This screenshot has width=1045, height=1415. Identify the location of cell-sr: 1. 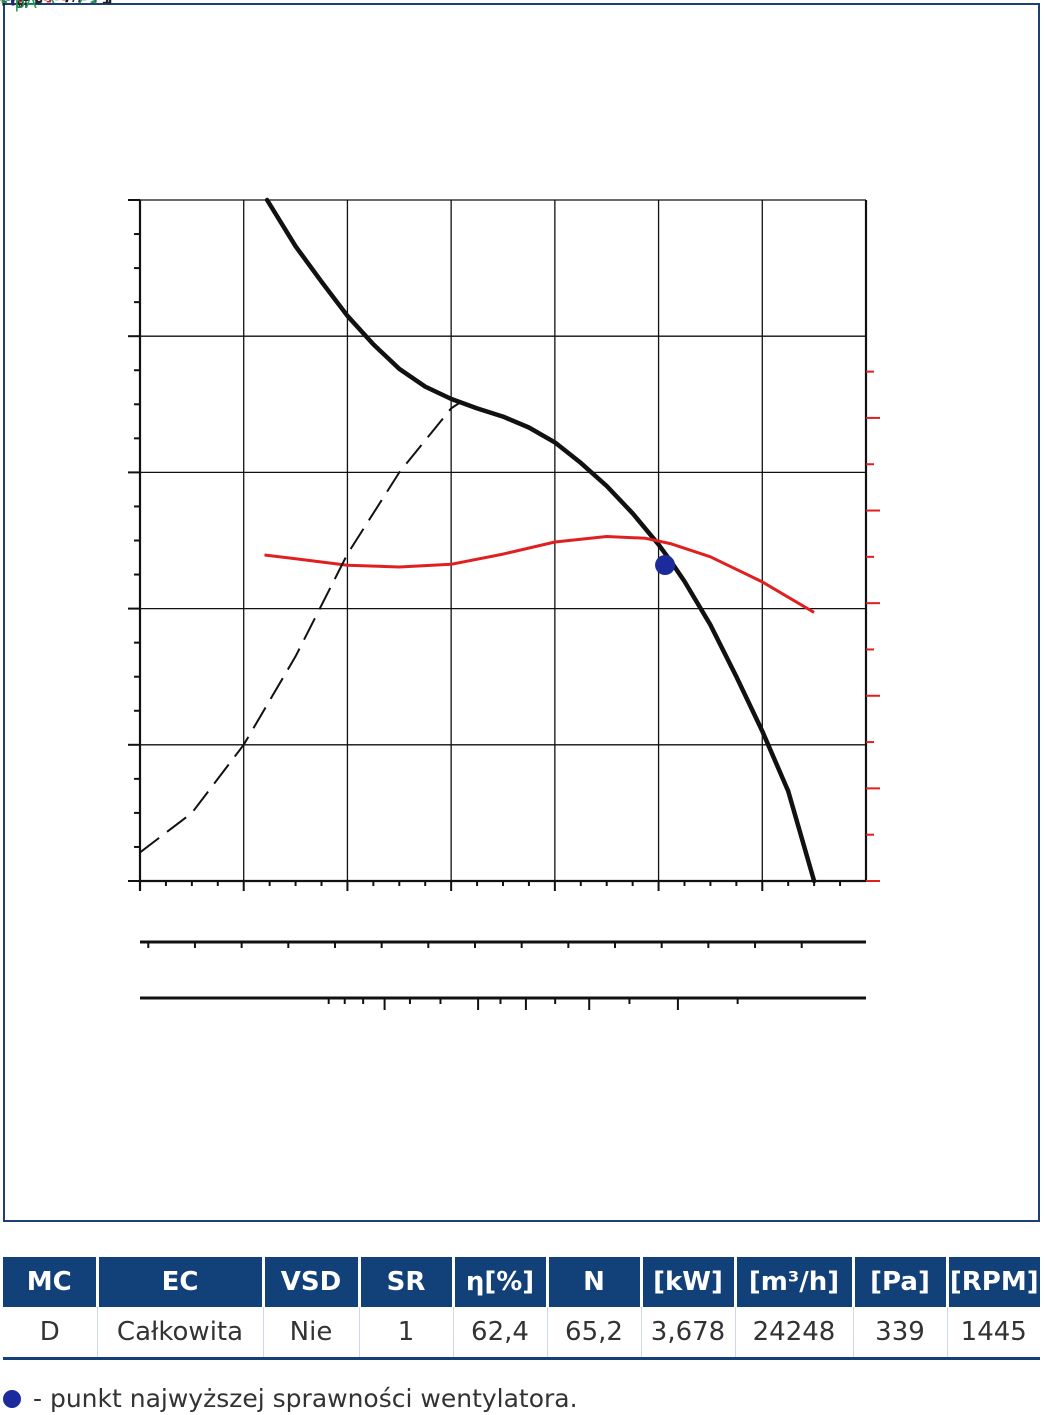
(406, 1333).